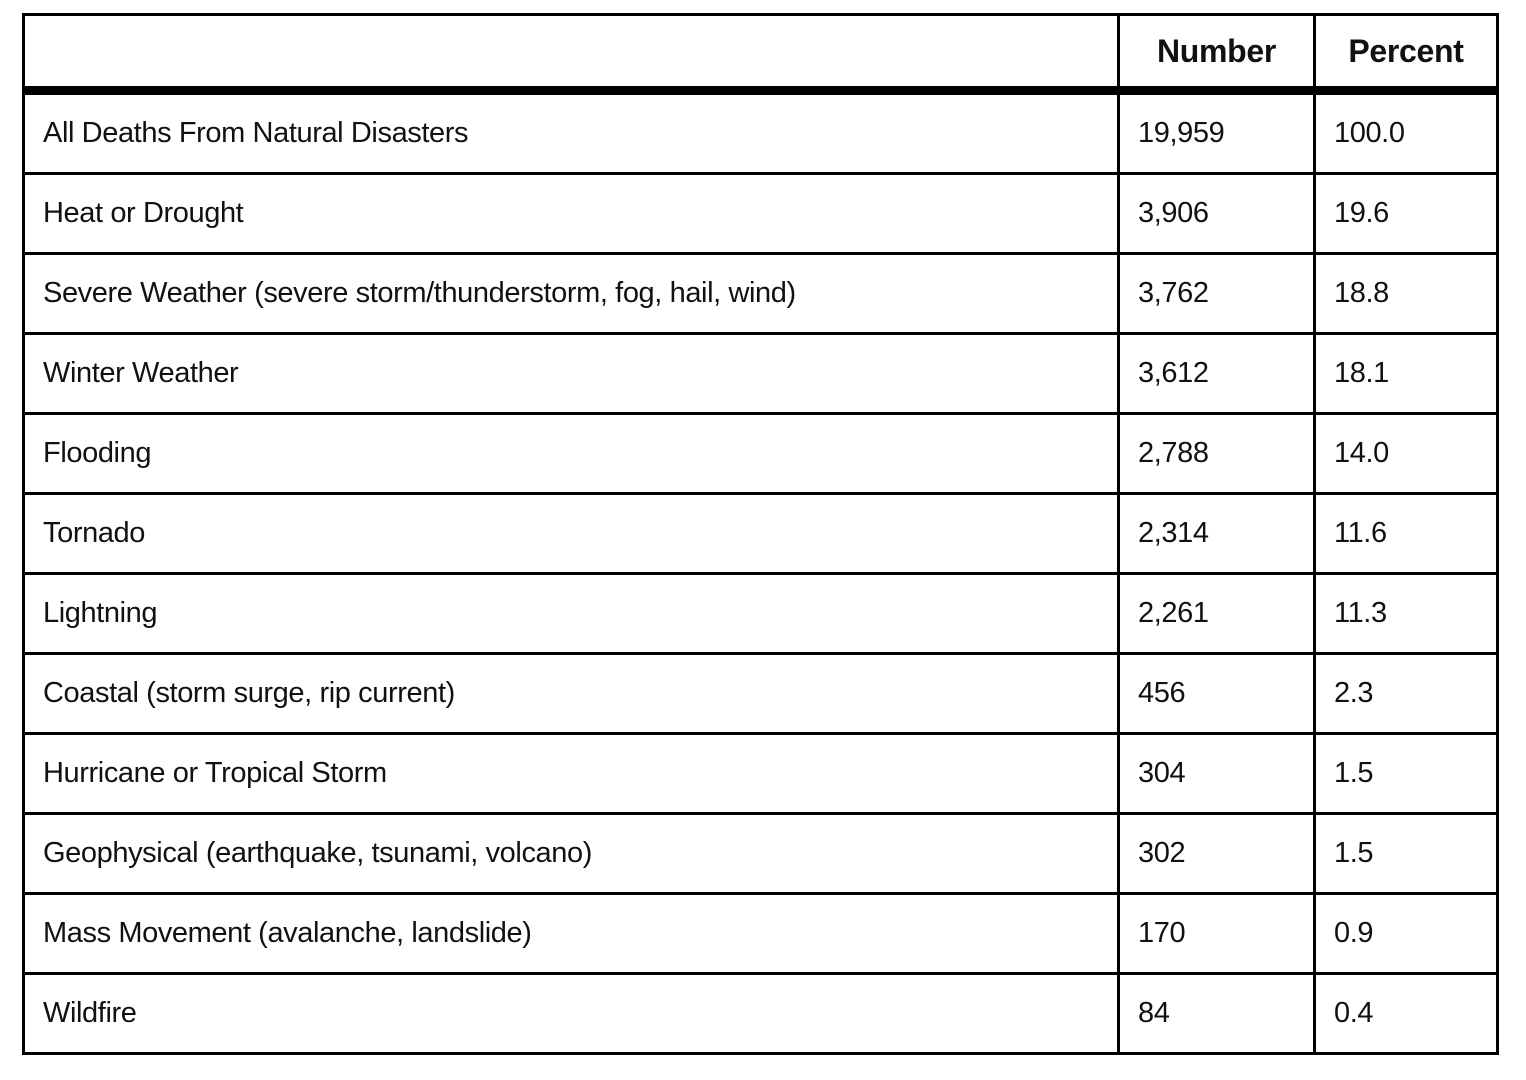 This screenshot has width=1526, height=1080. What do you see at coordinates (1216, 54) in the screenshot?
I see `header-cell-number: Number` at bounding box center [1216, 54].